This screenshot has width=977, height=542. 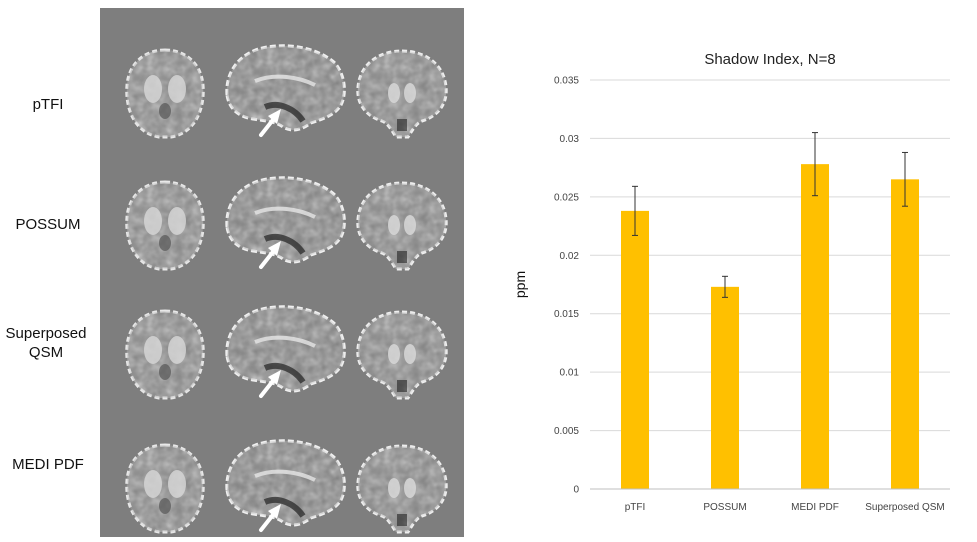 What do you see at coordinates (48, 224) in the screenshot?
I see `row-label-possum: POSSUM` at bounding box center [48, 224].